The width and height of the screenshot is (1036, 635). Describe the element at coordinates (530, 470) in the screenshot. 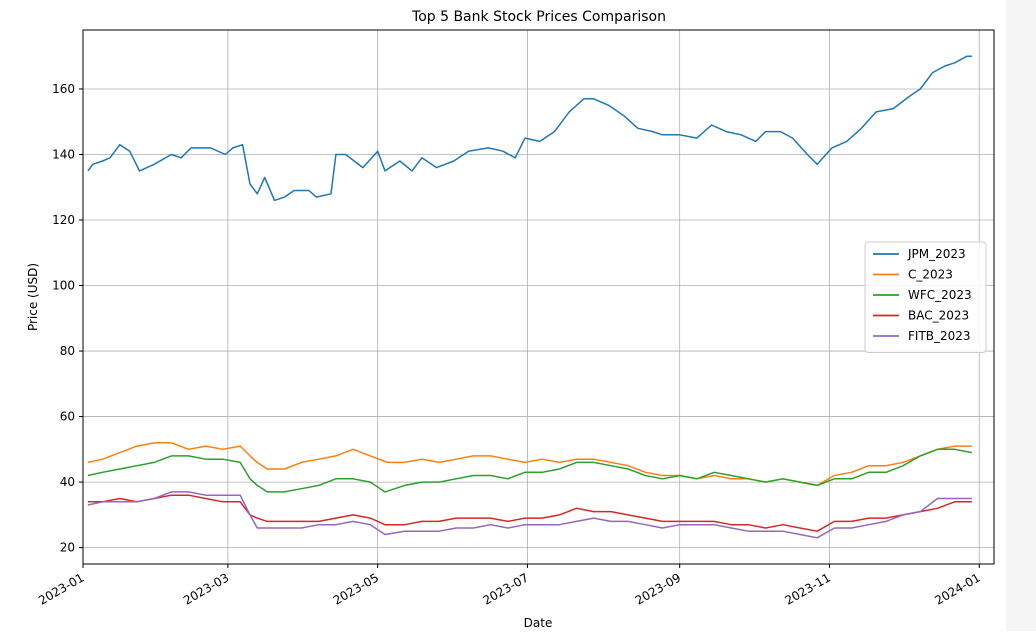

I see `series-line-wfc-2023` at that location.